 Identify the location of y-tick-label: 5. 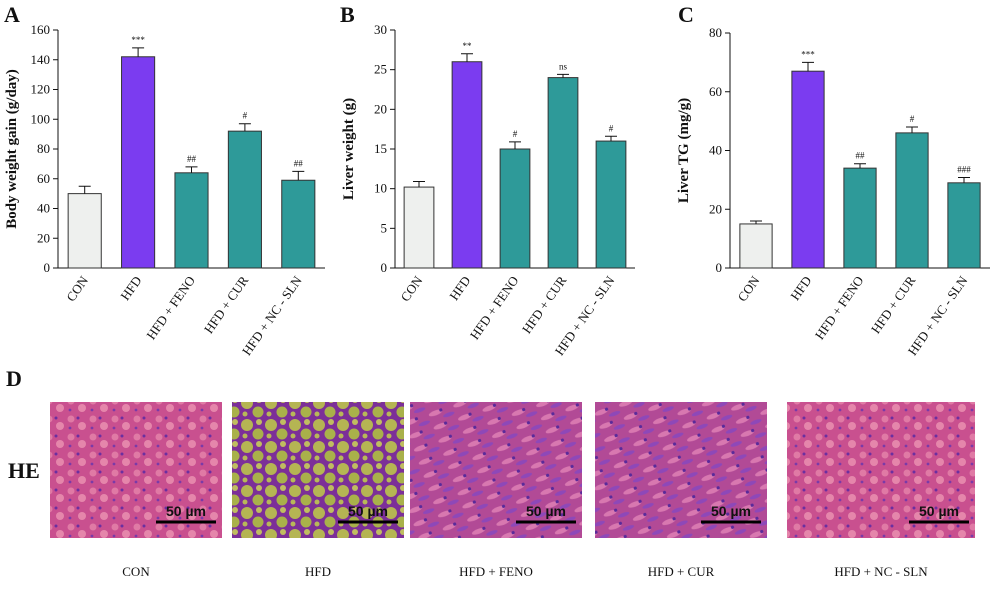
(384, 227).